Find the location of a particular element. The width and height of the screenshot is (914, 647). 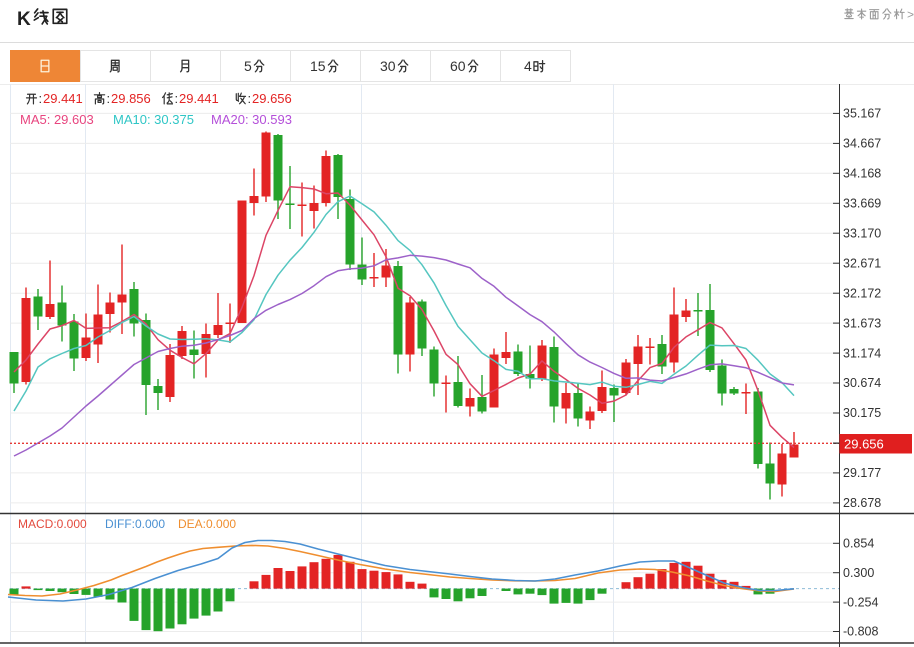

svg-text: 30 is located at coordinates (388, 66).